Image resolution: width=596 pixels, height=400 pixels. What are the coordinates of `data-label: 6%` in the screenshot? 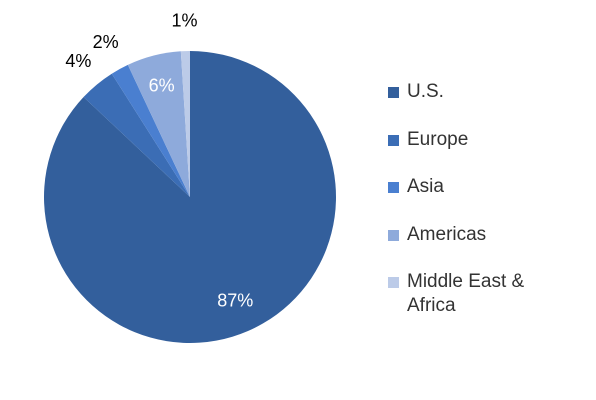 It's located at (162, 85).